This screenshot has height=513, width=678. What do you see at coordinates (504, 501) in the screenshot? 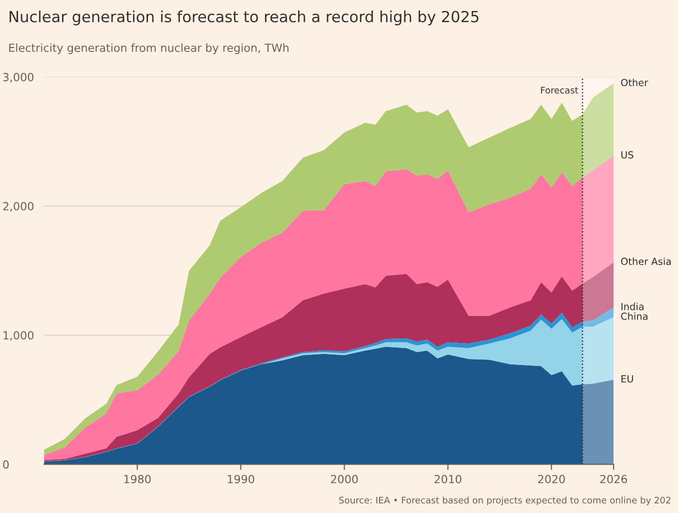
I see `source-note: Source: IEA • Forecast based on projects expected to come online by 202` at bounding box center [504, 501].